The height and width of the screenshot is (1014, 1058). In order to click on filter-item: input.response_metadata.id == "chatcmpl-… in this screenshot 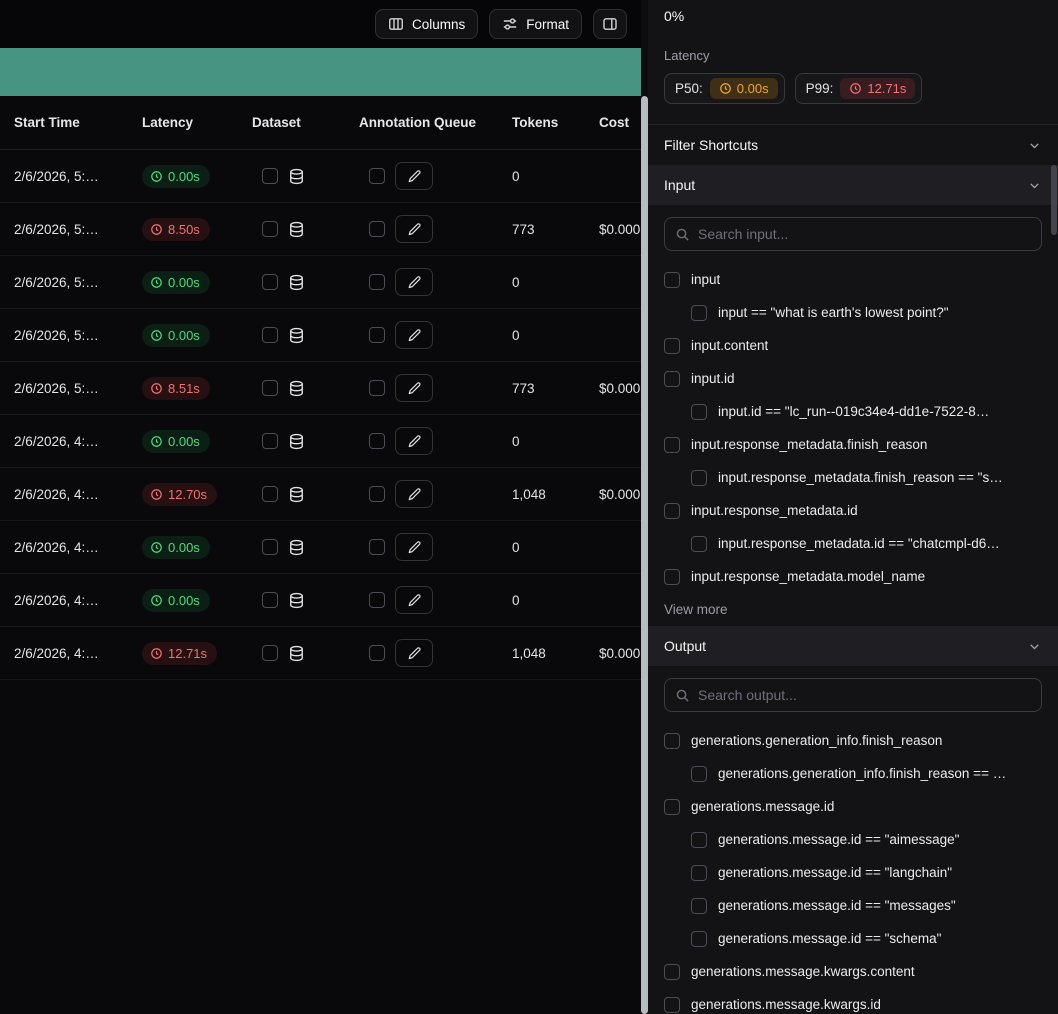, I will do `click(853, 543)`.